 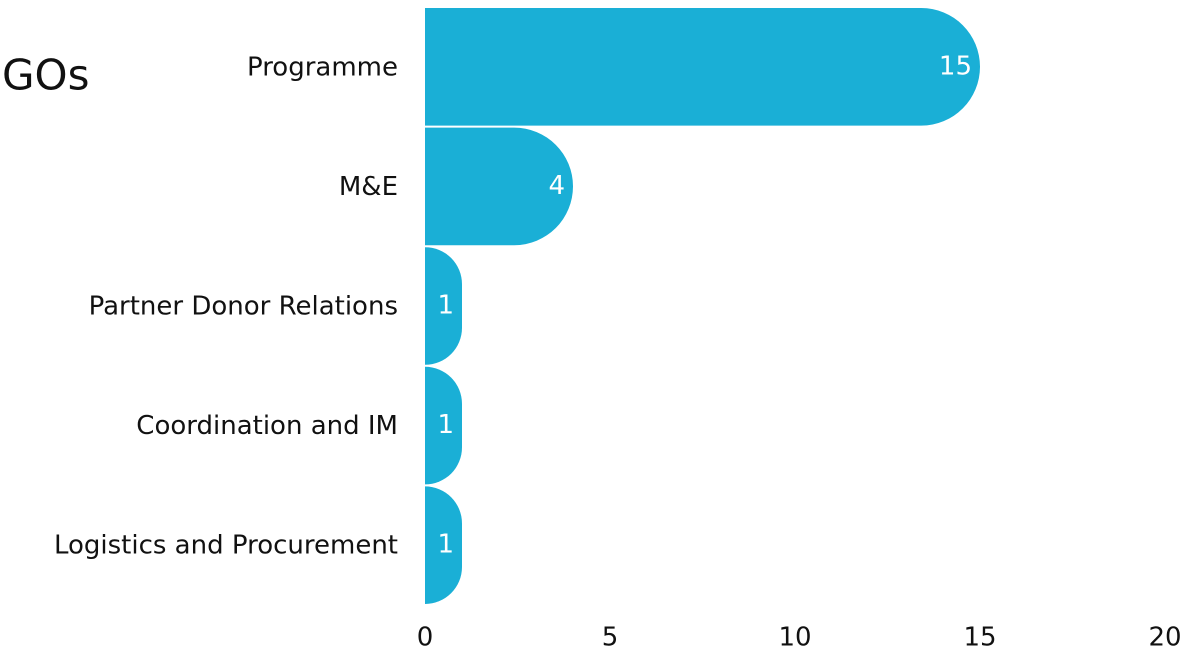 I want to click on x-tick-label: 10, so click(x=794, y=637).